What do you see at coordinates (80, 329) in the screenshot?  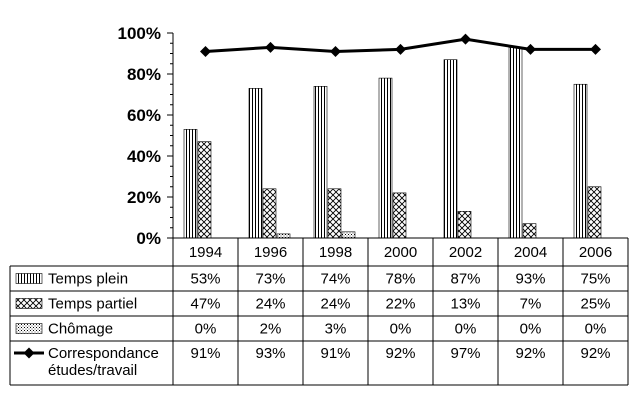 I see `legend-label: Chômage` at bounding box center [80, 329].